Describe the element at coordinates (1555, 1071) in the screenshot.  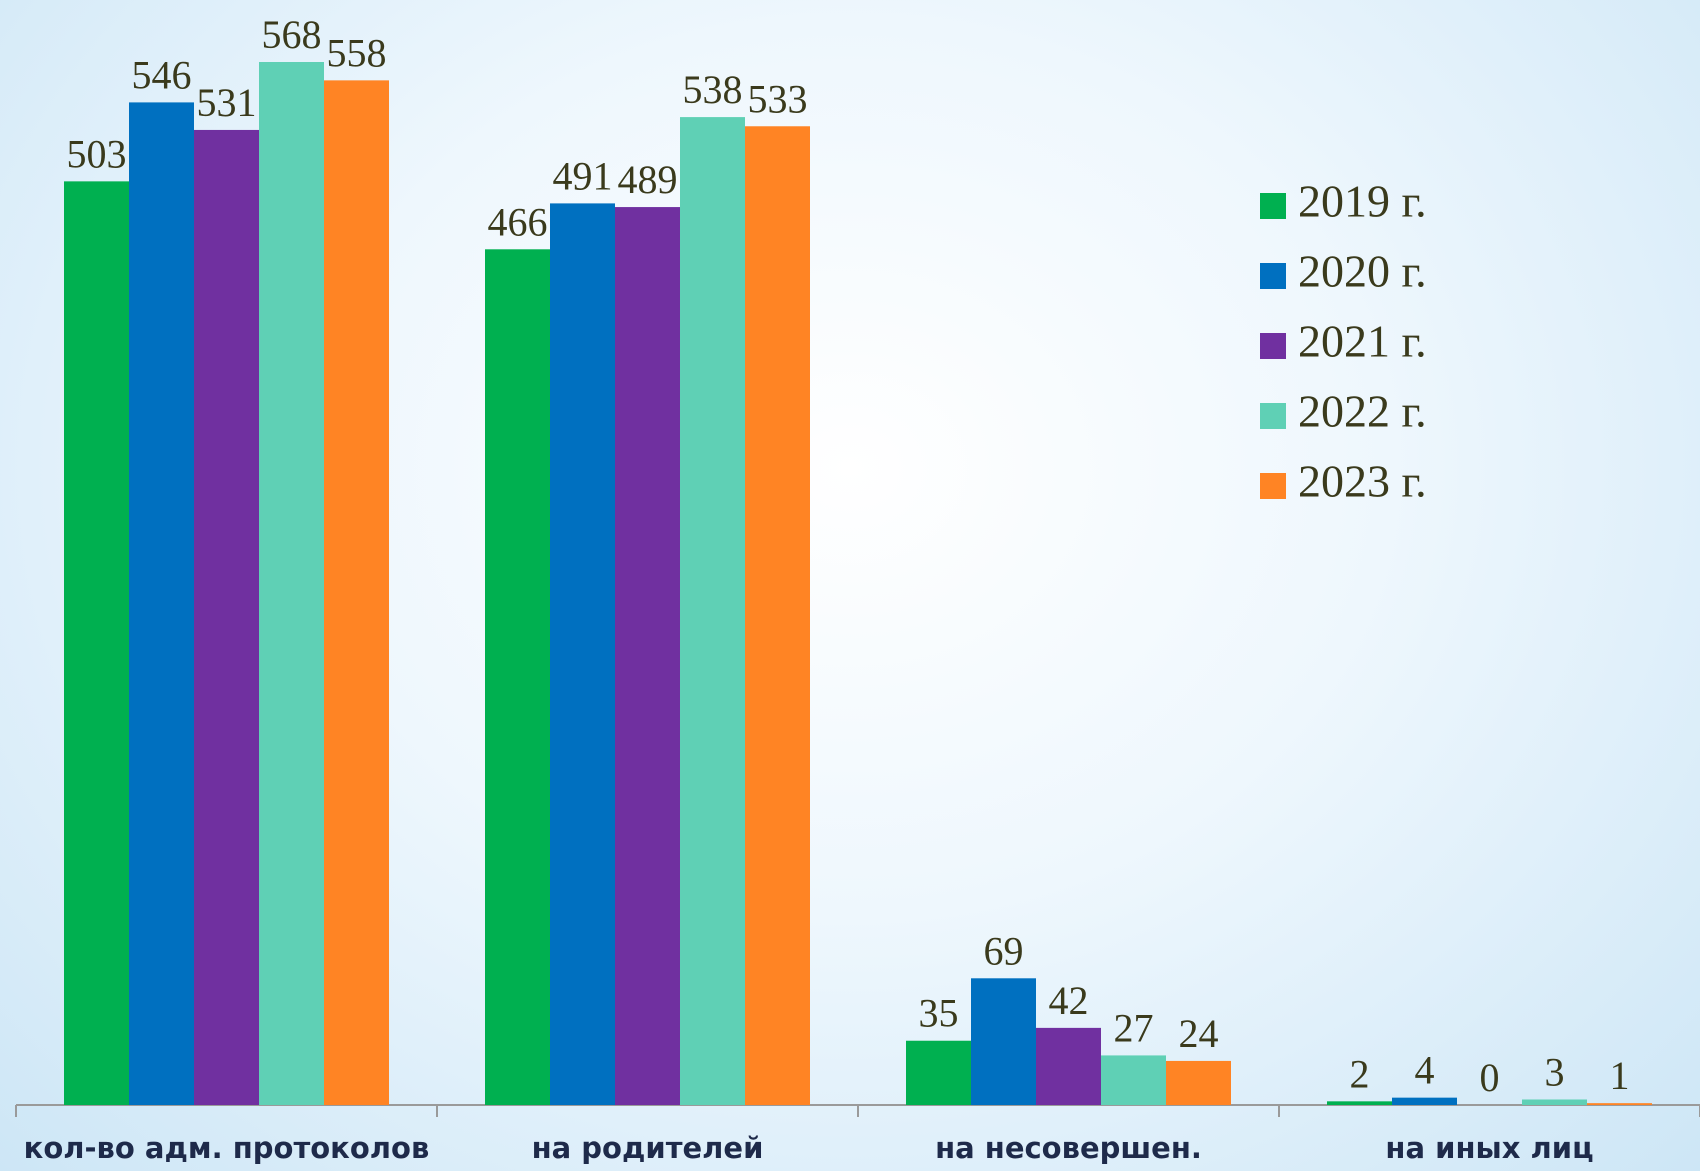
I see `data-label: 3` at that location.